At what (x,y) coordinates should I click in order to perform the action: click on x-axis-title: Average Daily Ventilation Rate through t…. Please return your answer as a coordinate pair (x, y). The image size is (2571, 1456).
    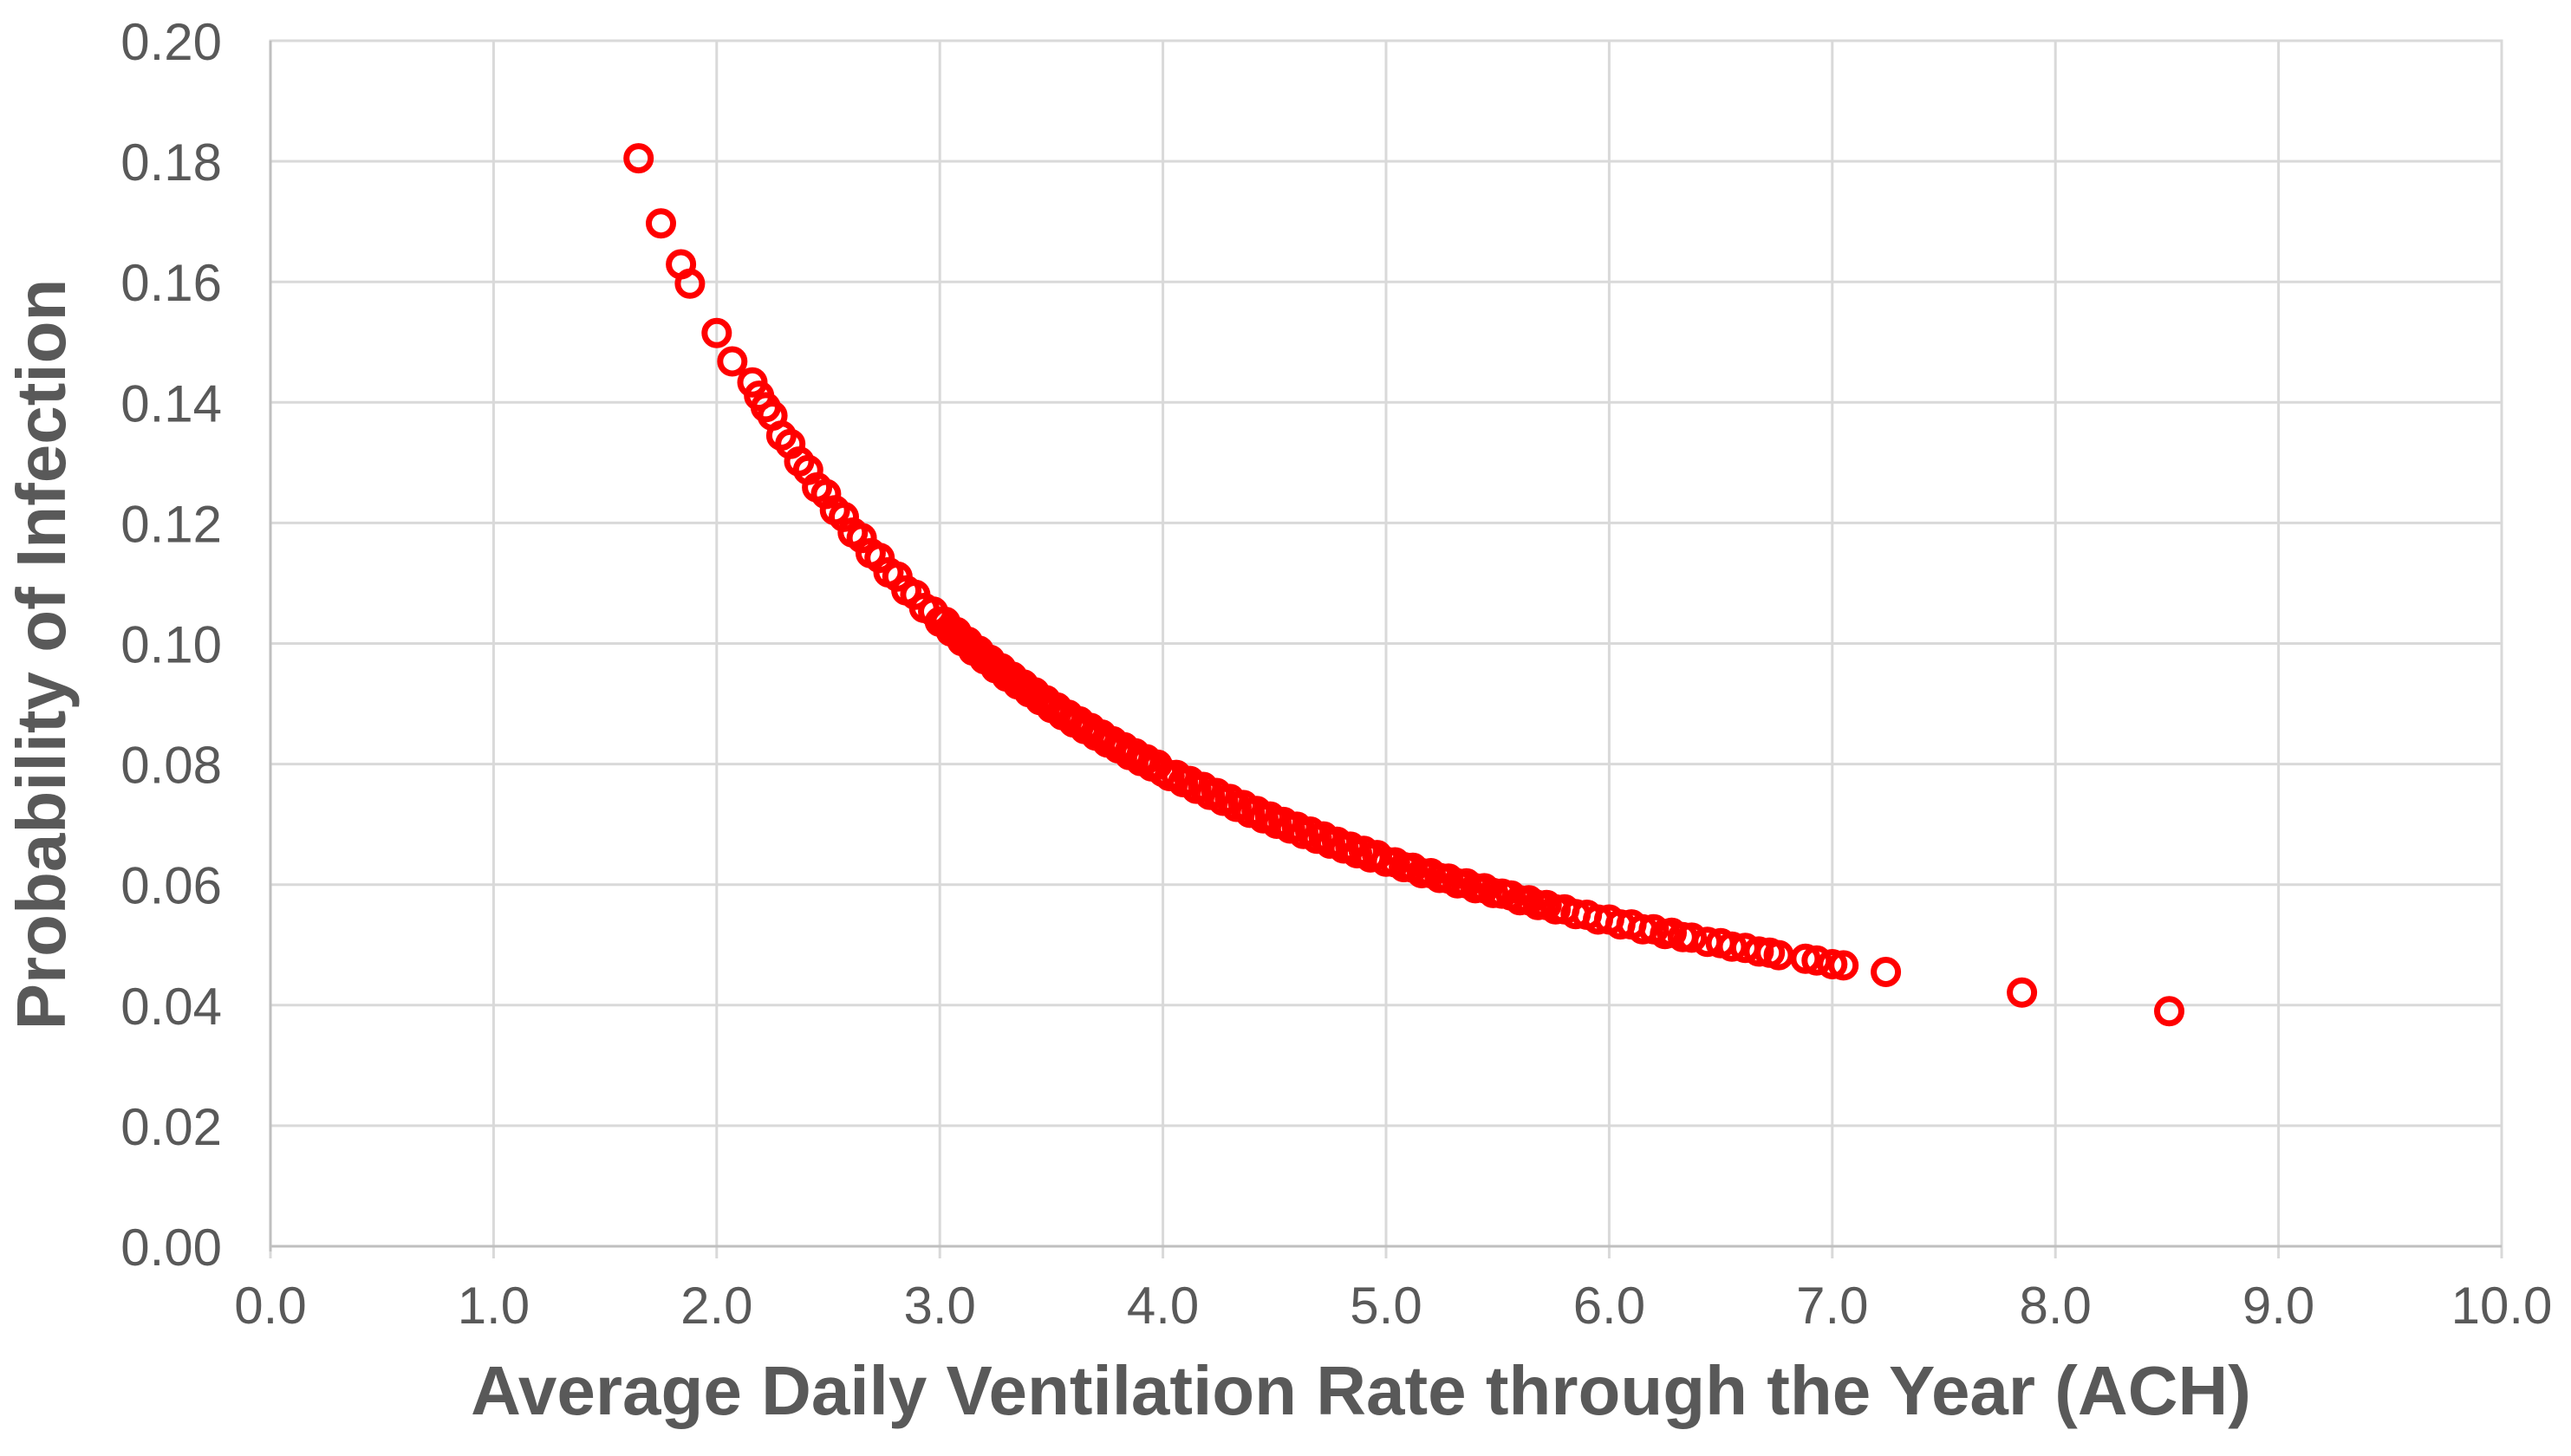
    Looking at the image, I should click on (1361, 1390).